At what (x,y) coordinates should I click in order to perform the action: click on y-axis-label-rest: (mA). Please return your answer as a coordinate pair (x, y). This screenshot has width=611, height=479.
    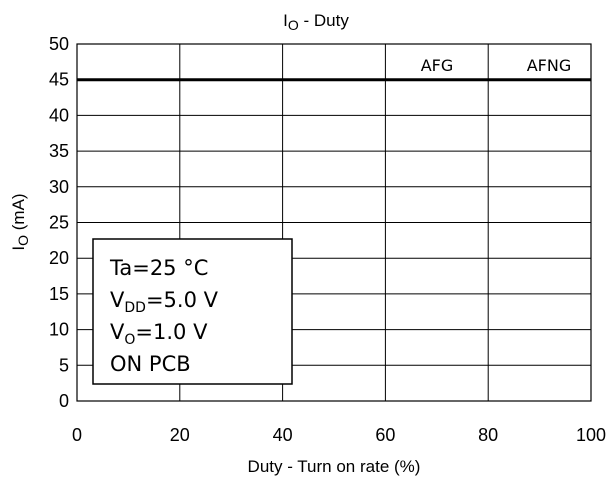
    Looking at the image, I should click on (18, 214).